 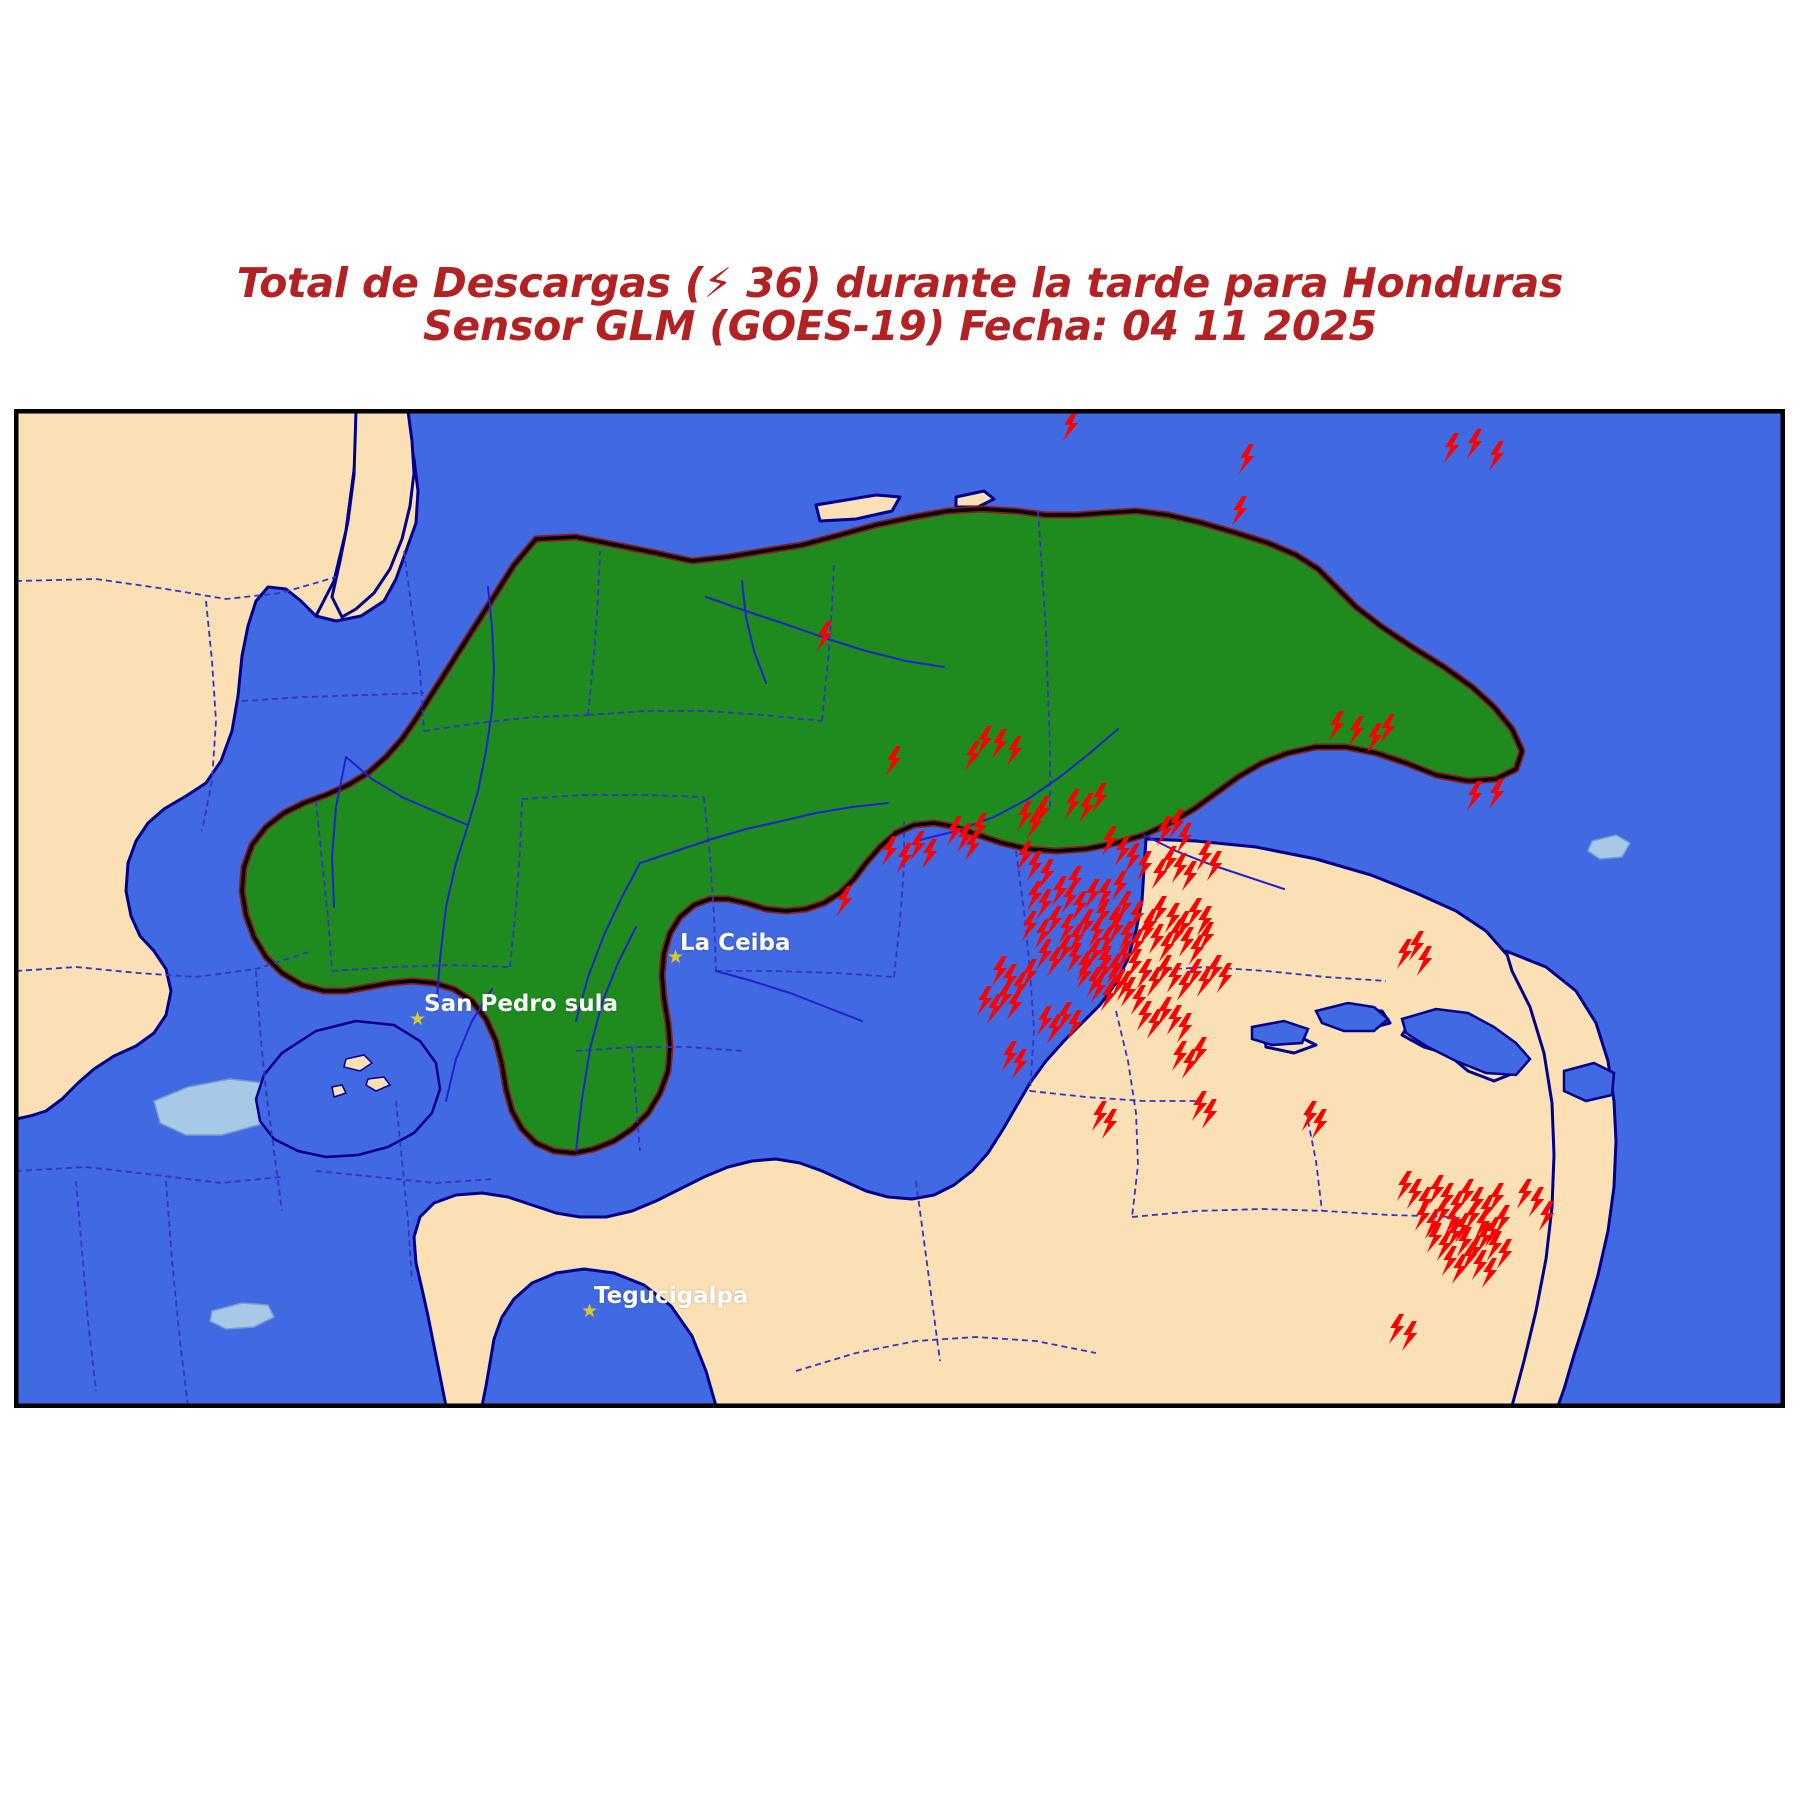 What do you see at coordinates (858, 508) in the screenshot?
I see `island-roatan` at bounding box center [858, 508].